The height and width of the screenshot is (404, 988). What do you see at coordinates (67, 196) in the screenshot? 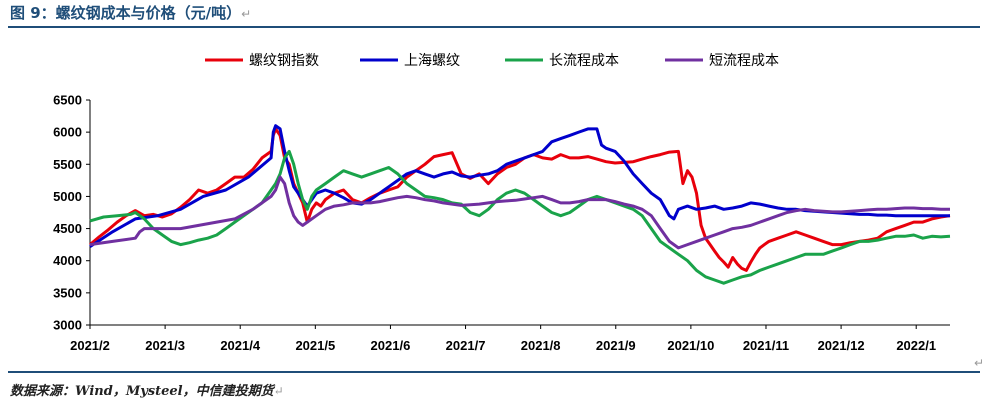
I see `y-tick-label: 5000` at bounding box center [67, 196].